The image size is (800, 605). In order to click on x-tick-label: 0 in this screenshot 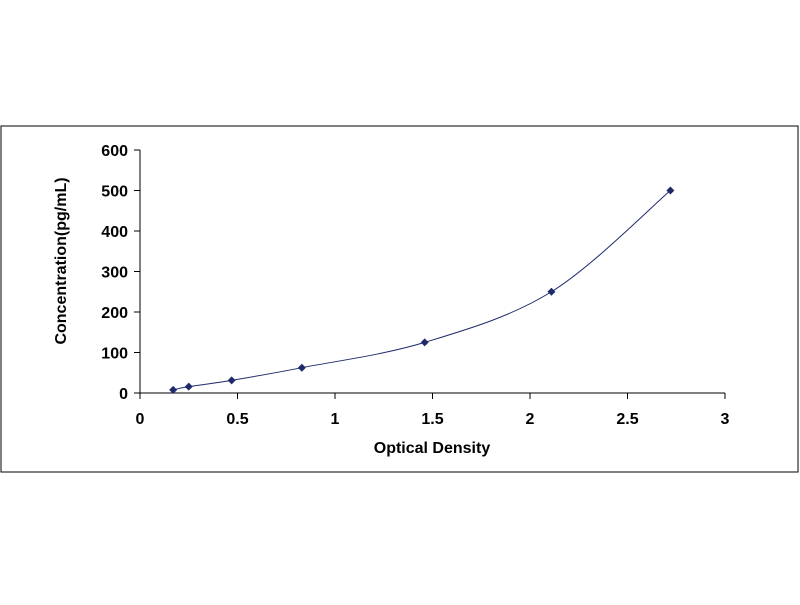, I will do `click(140, 419)`.